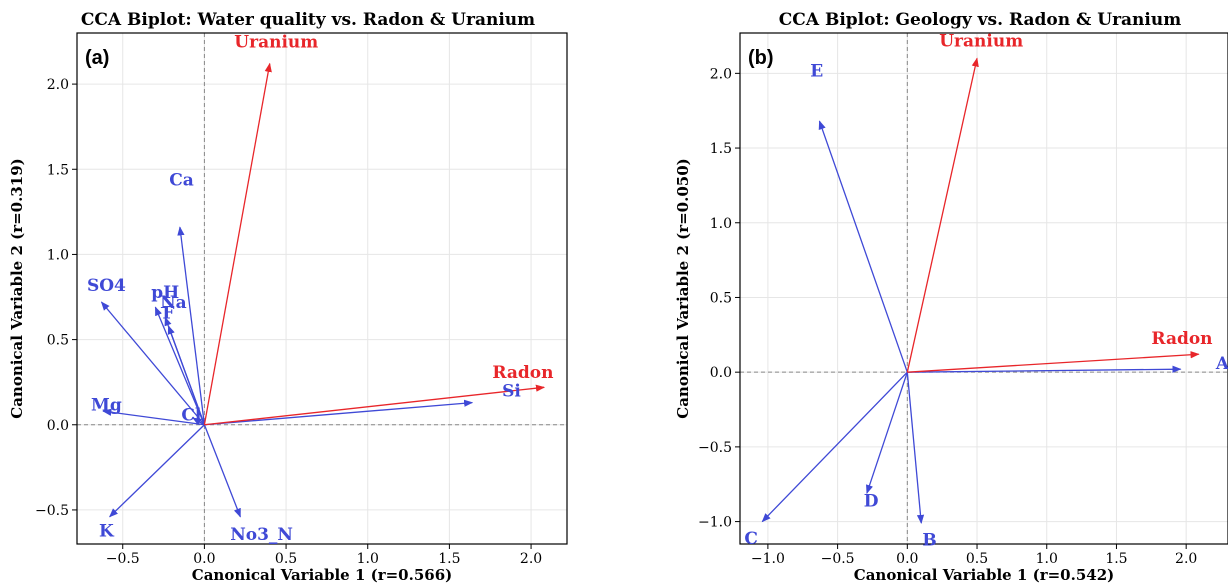 Image resolution: width=1228 pixels, height=584 pixels. I want to click on predictor-label-ph: pH, so click(165, 293).